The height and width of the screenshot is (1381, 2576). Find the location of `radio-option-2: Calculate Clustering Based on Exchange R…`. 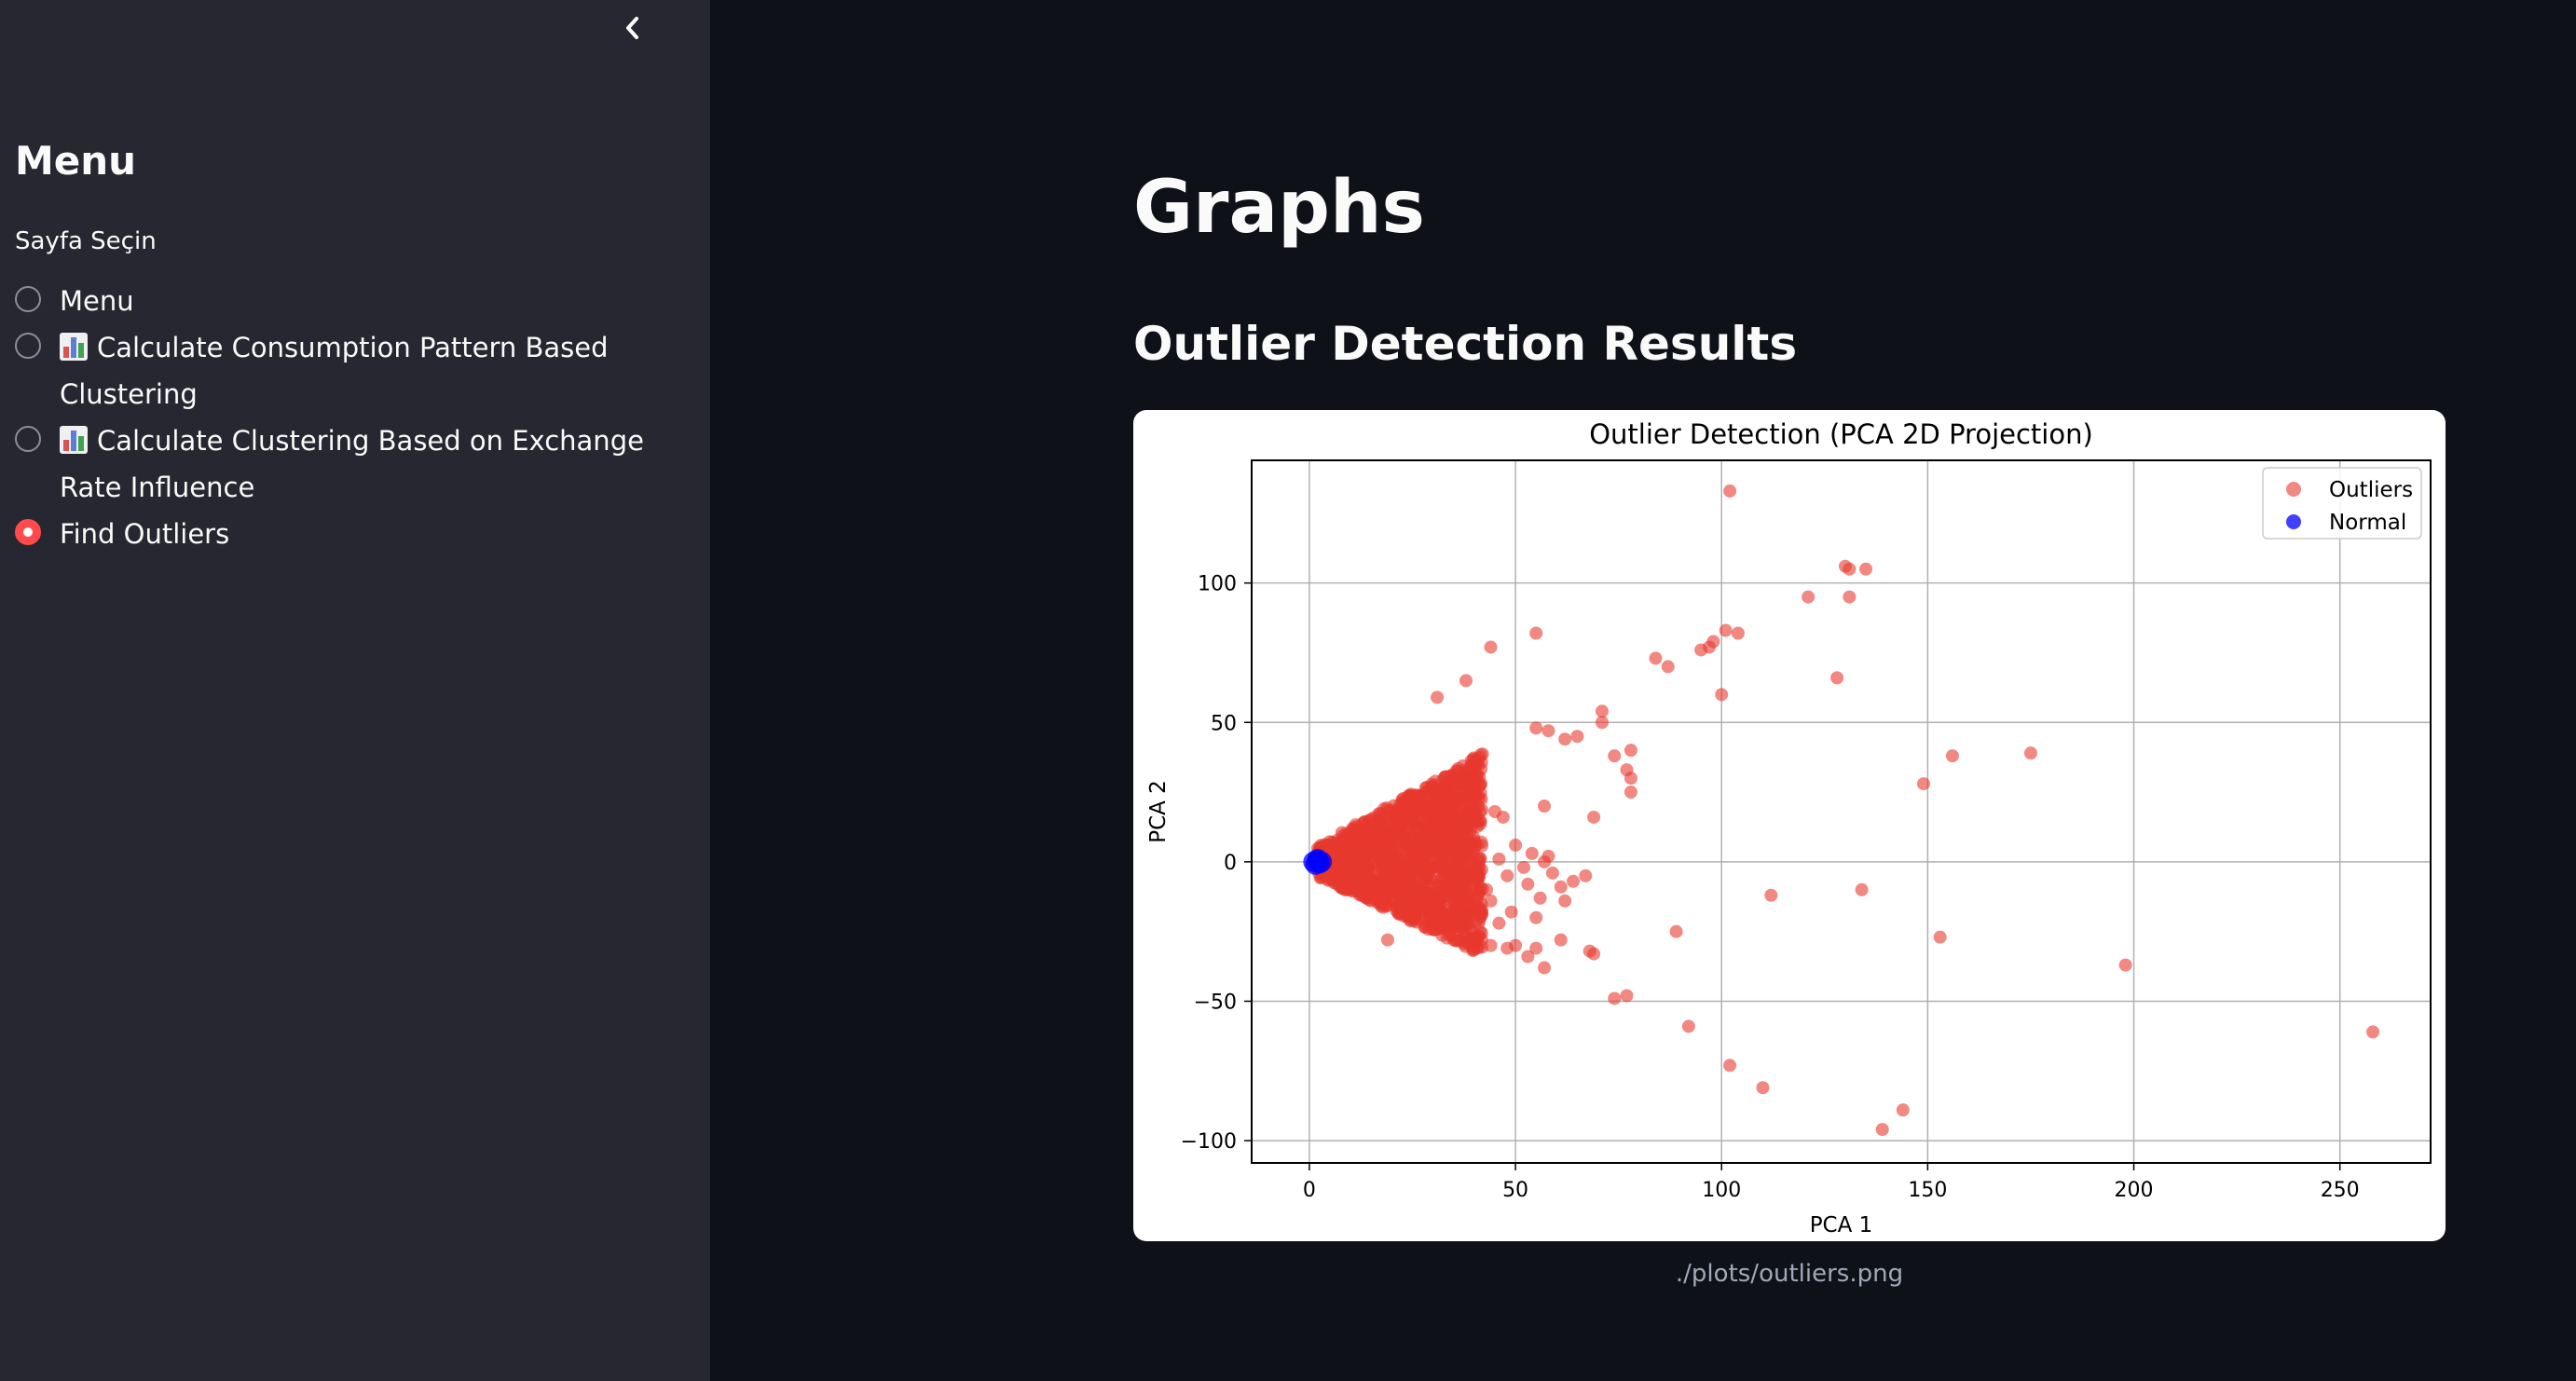

radio-option-2: Calculate Clustering Based on Exchange R… is located at coordinates (341, 464).